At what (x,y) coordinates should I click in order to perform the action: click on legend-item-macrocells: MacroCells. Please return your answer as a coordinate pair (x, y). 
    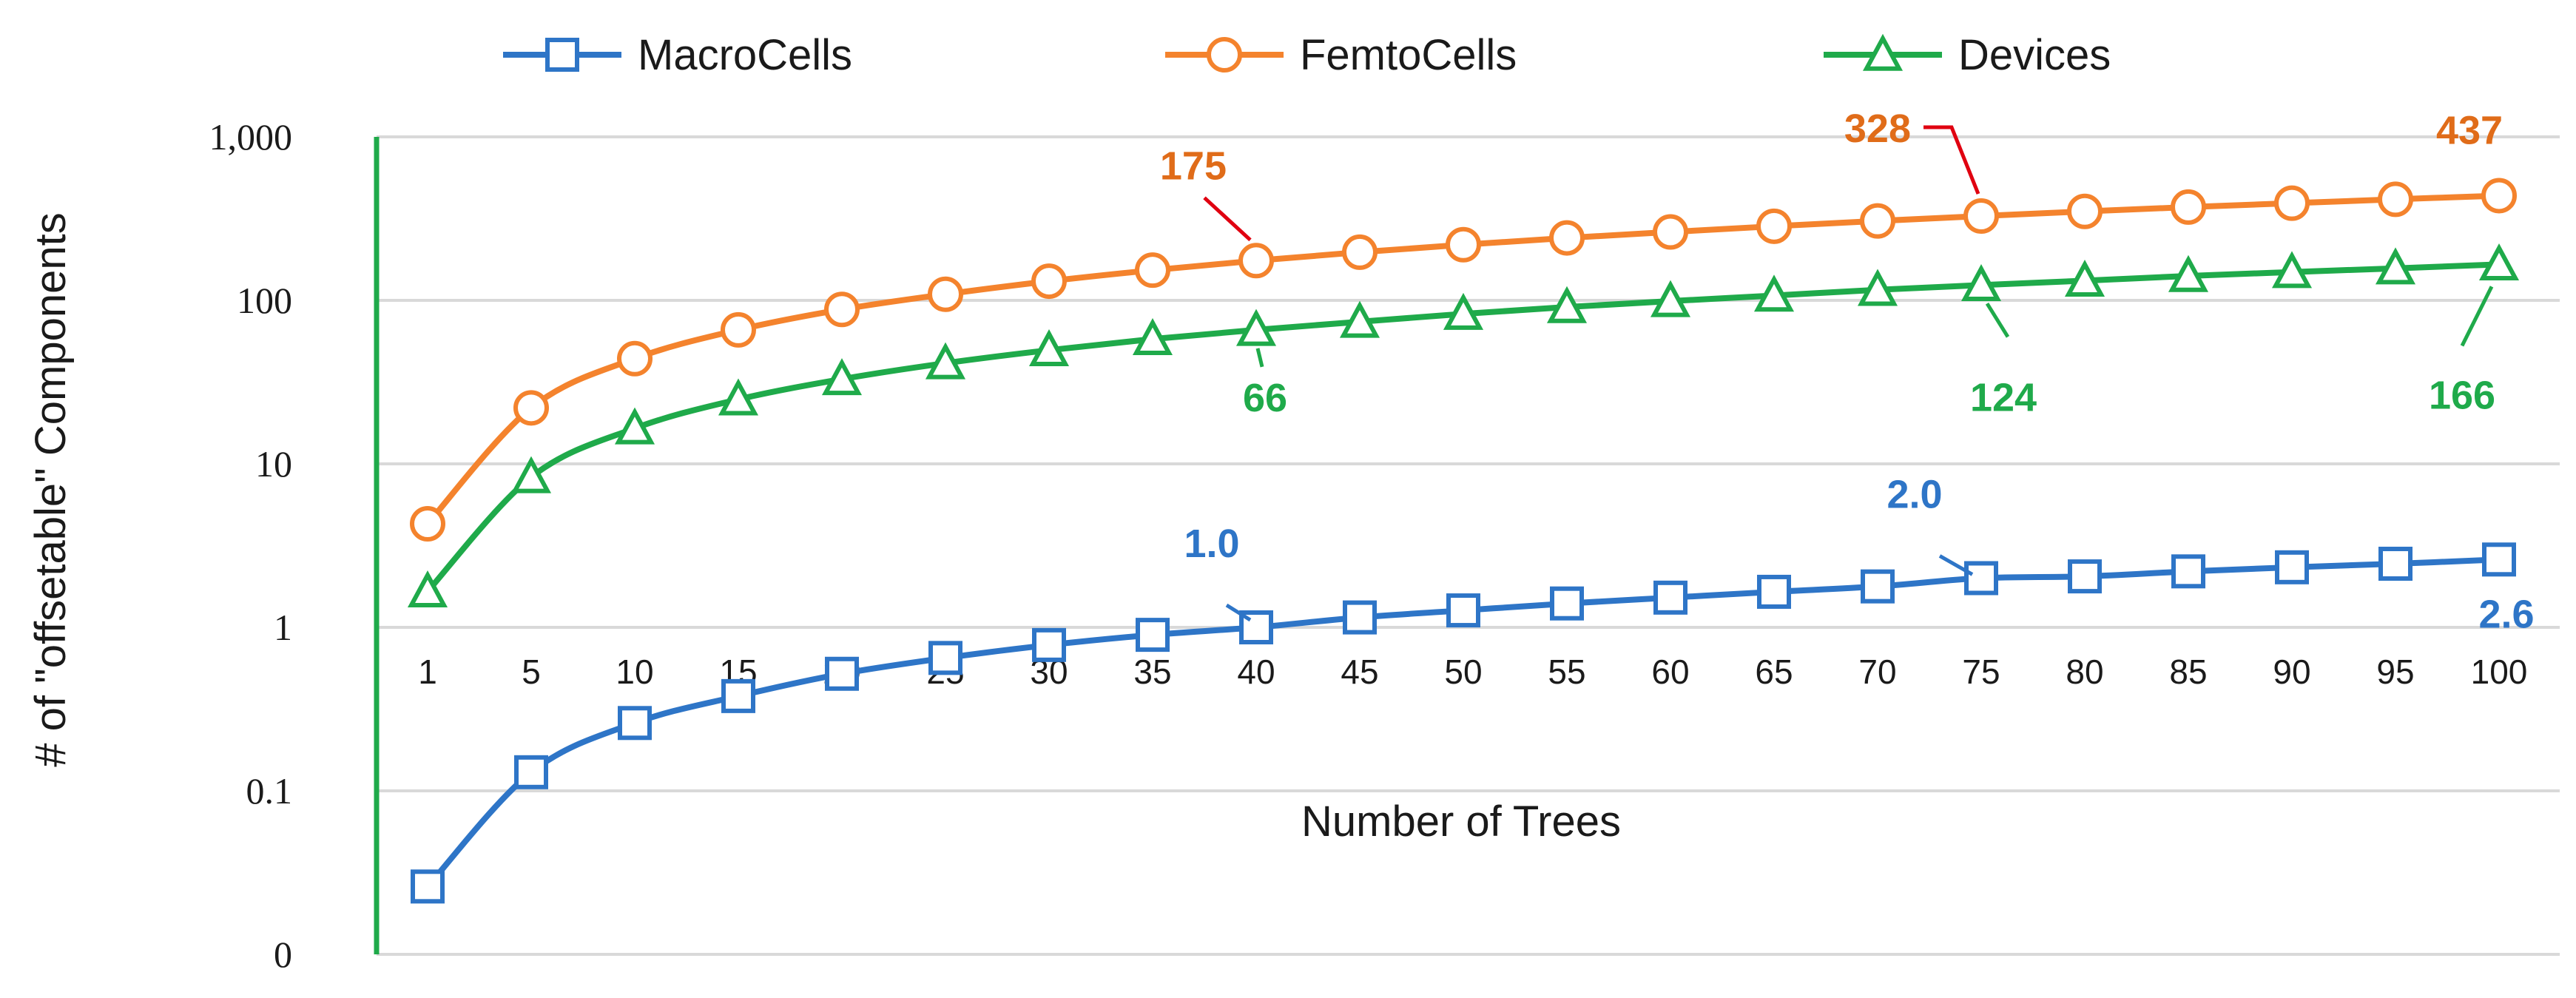
    Looking at the image, I should click on (677, 55).